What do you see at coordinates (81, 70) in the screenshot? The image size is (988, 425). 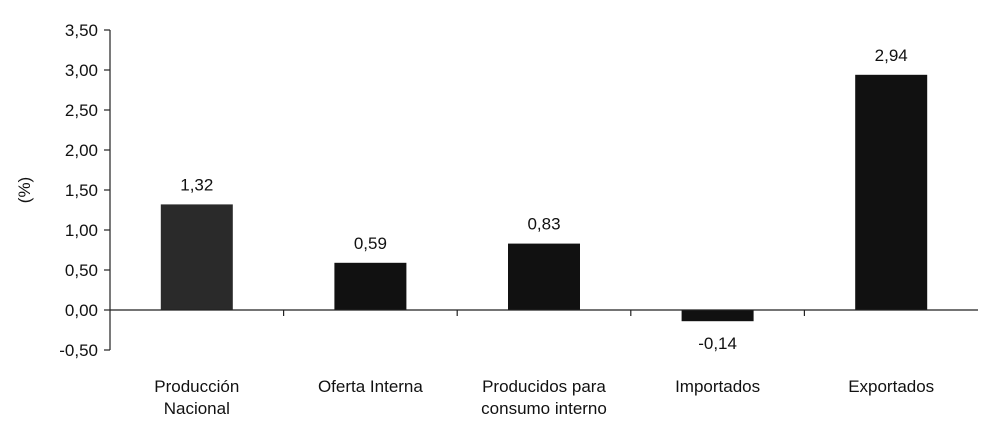 I see `y-tick-label: 3,00` at bounding box center [81, 70].